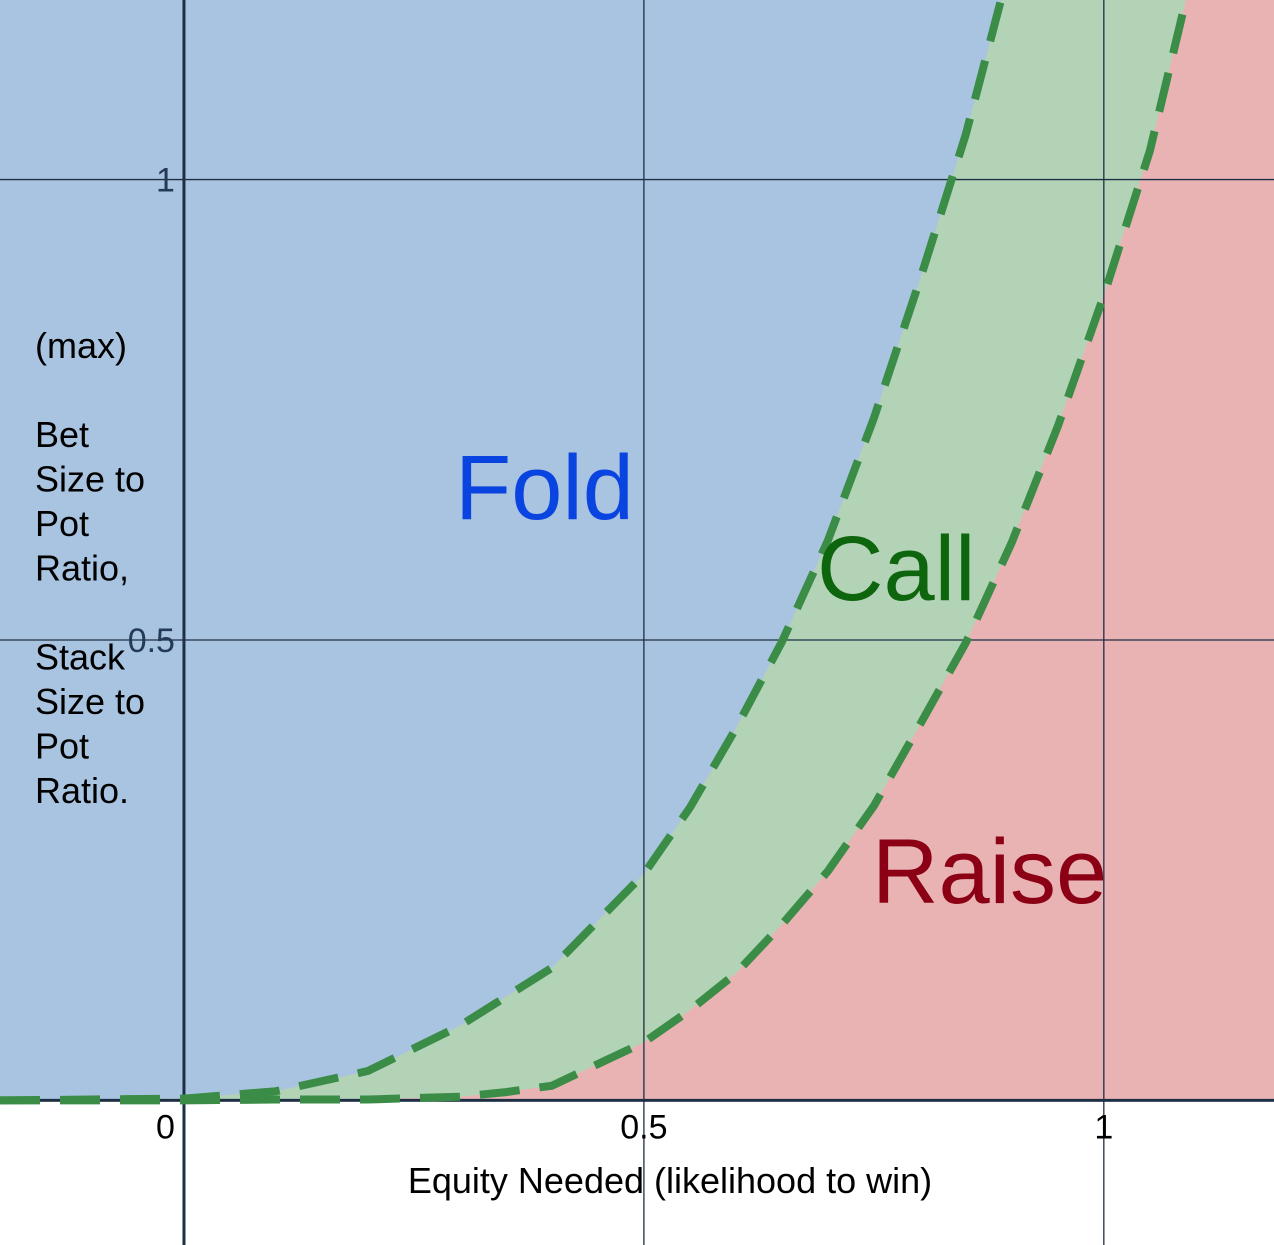 This screenshot has width=1274, height=1245. I want to click on x-tick-label: 1, so click(1103, 1127).